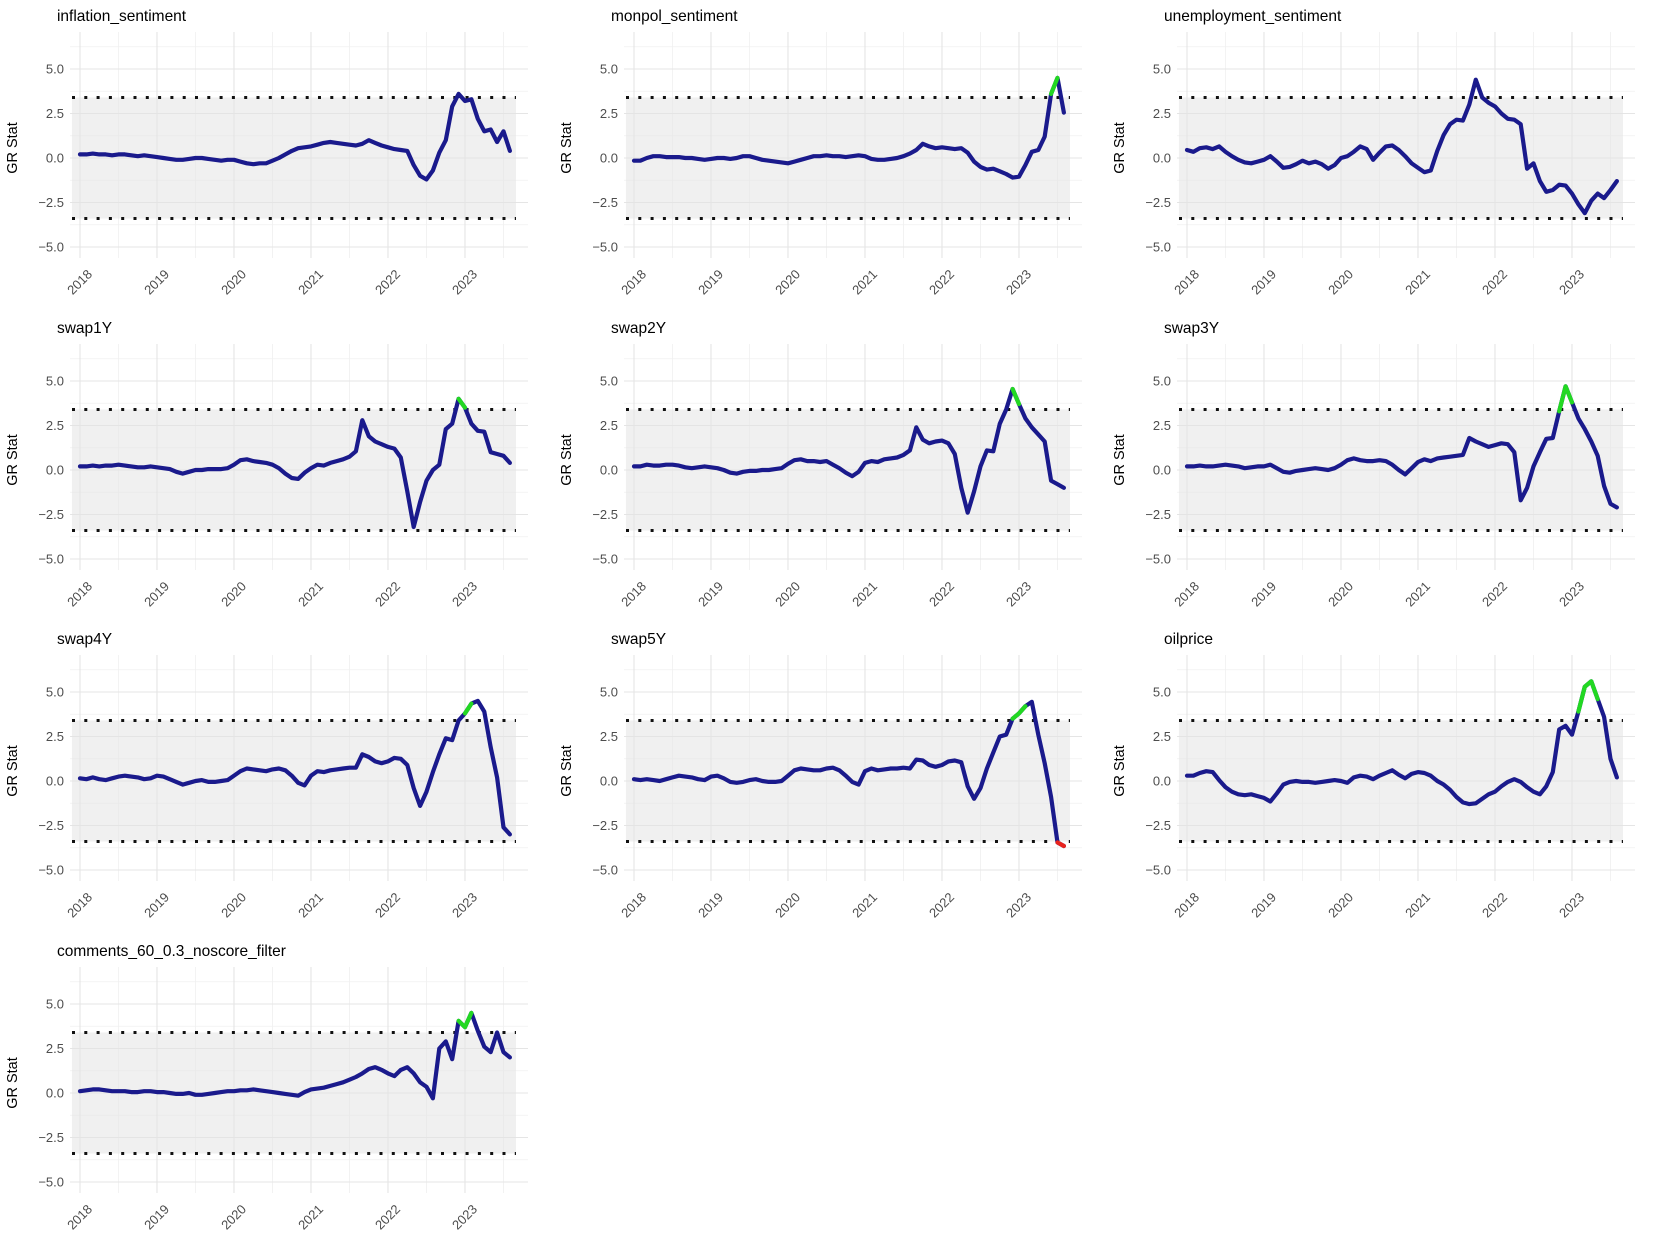 Image resolution: width=1661 pixels, height=1251 pixels. Describe the element at coordinates (1060, 844) in the screenshot. I see `series-highlight-red` at that location.